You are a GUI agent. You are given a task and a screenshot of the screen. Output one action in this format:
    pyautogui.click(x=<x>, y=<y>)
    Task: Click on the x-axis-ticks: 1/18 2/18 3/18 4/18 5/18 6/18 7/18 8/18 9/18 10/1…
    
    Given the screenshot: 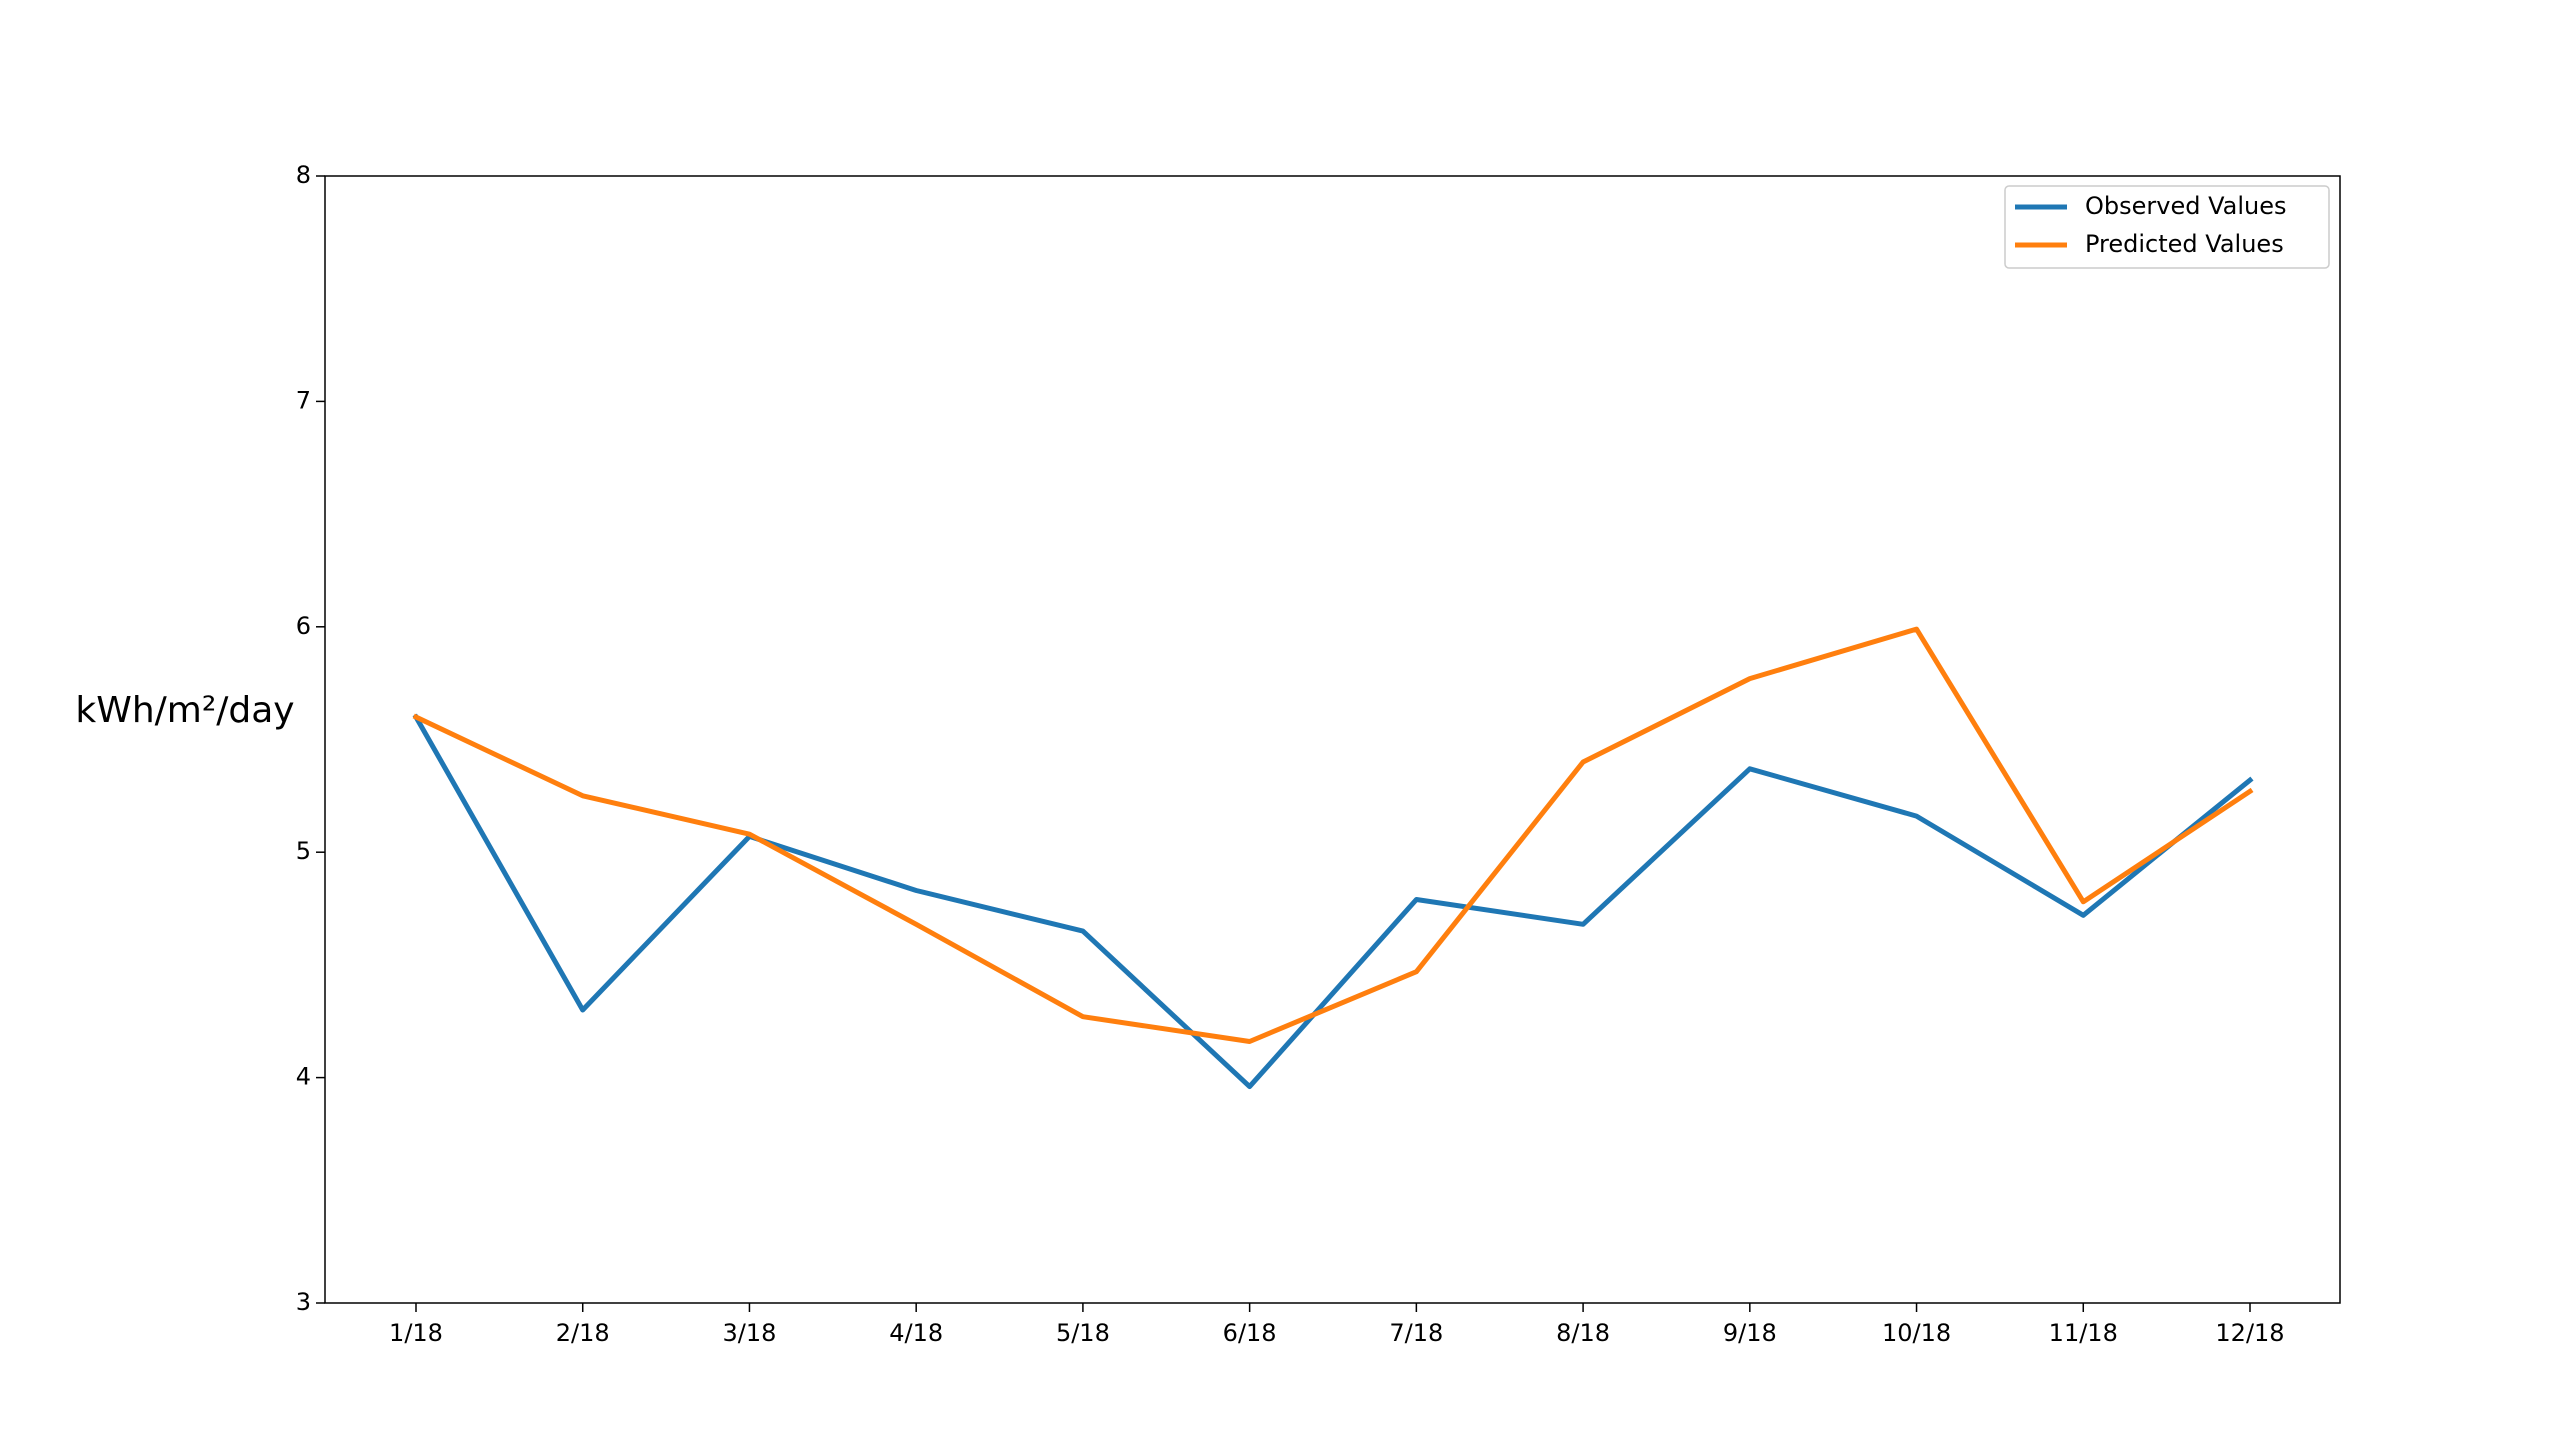 What is the action you would take?
    pyautogui.click(x=1337, y=1325)
    